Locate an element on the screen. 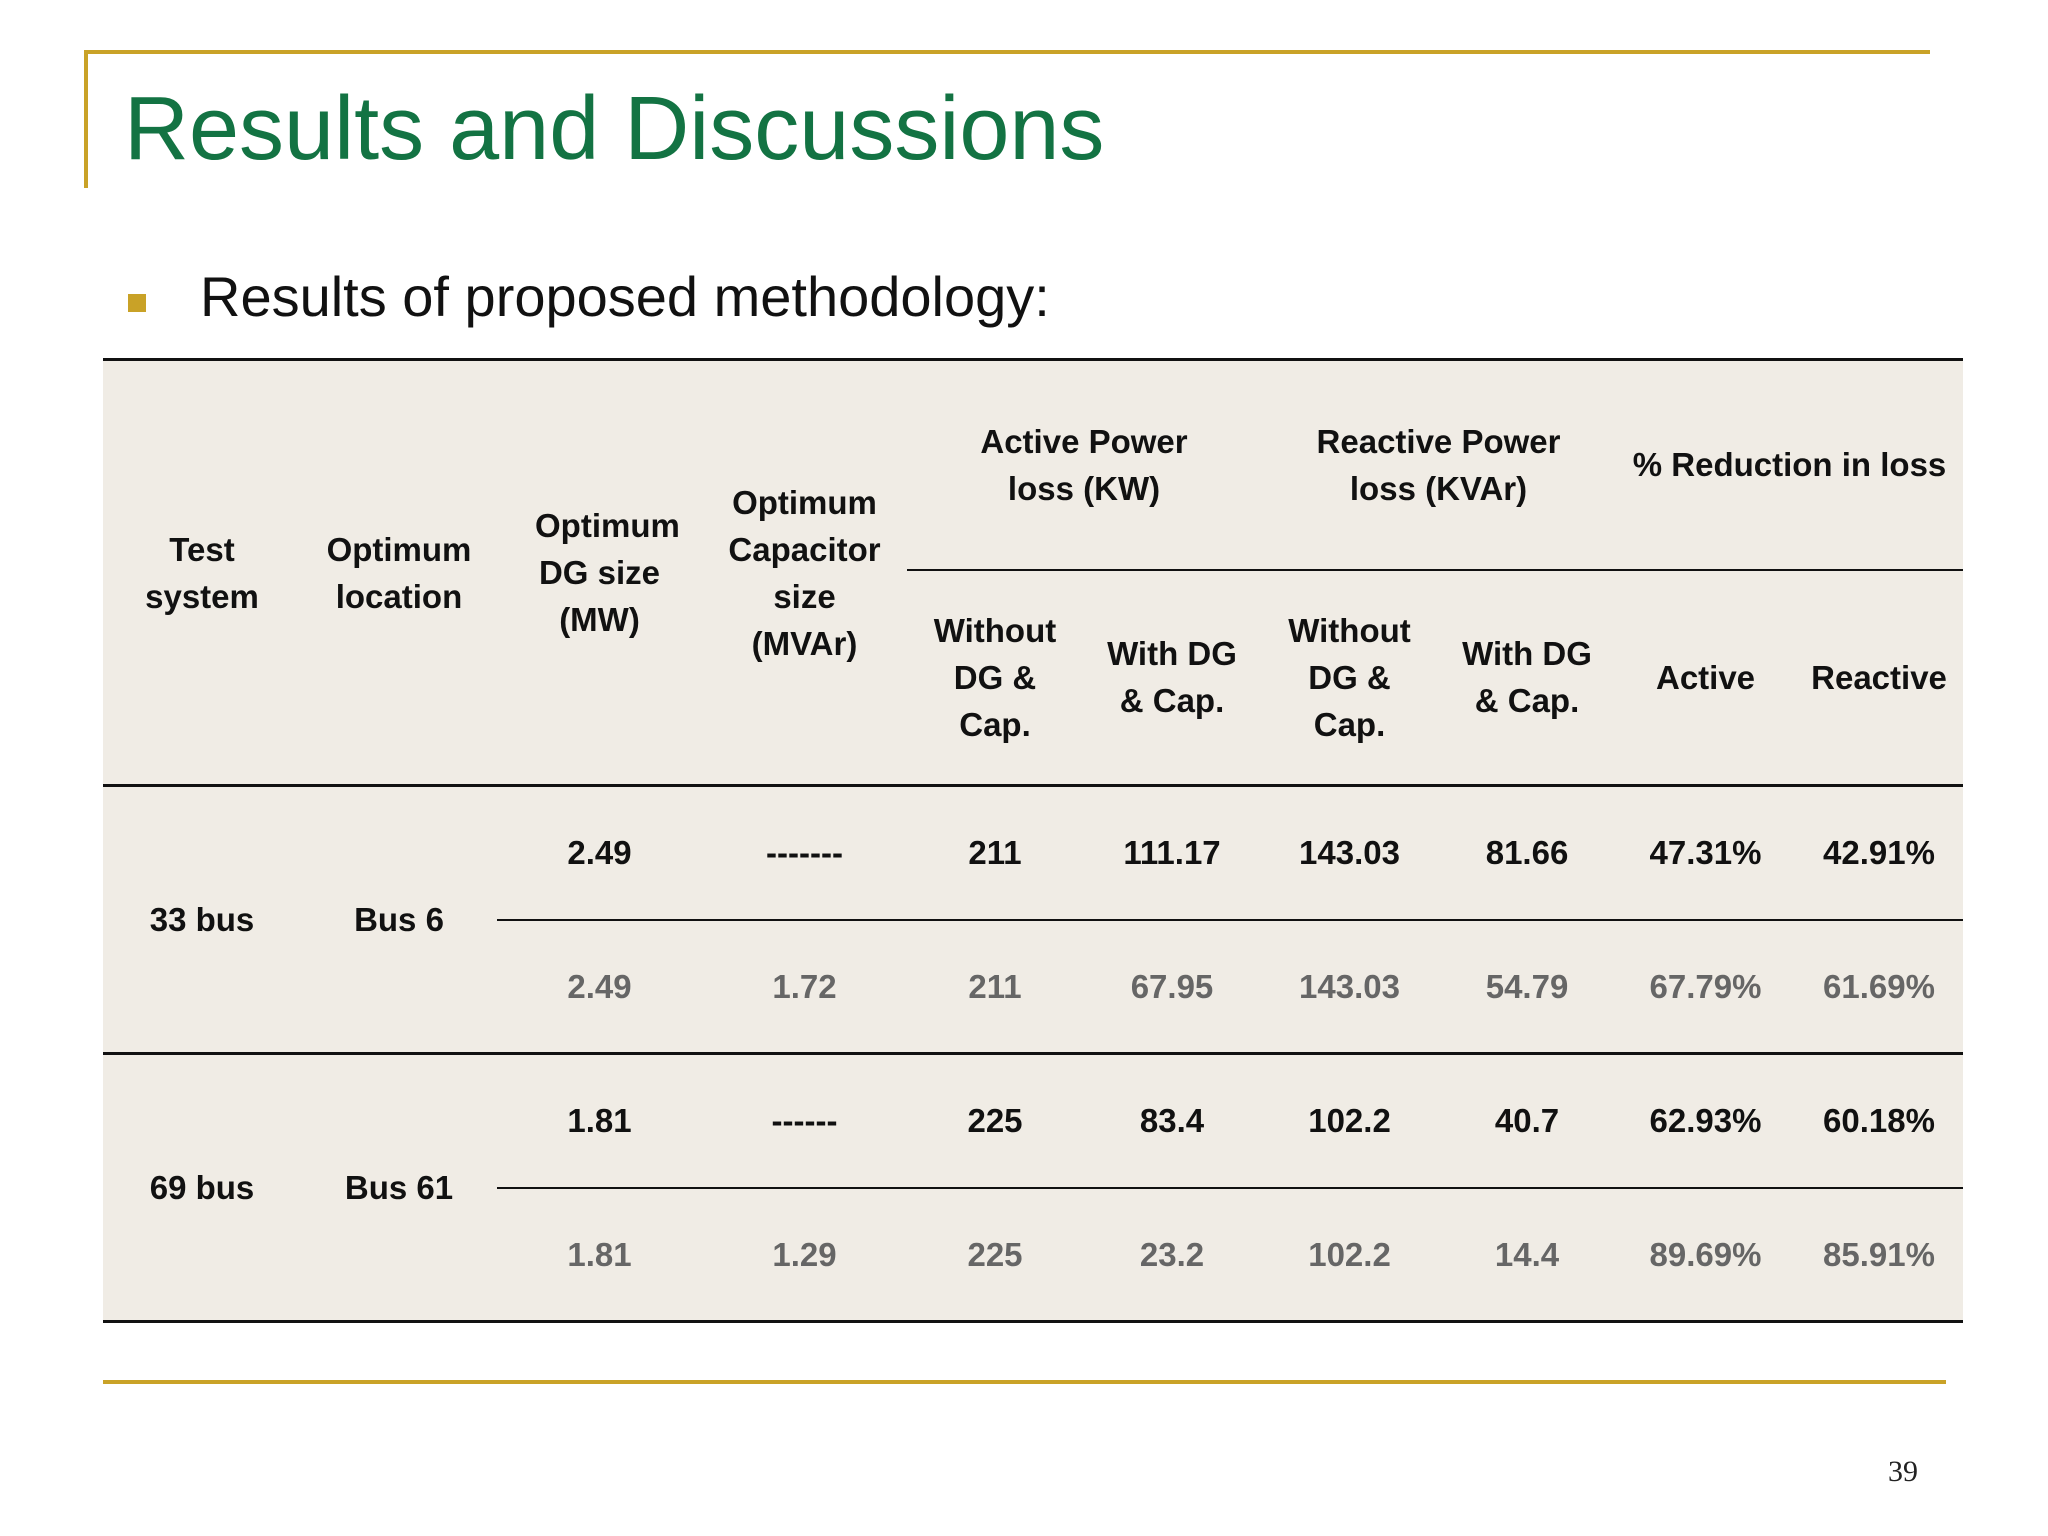  location-cell: Bus 61 is located at coordinates (399, 1187).